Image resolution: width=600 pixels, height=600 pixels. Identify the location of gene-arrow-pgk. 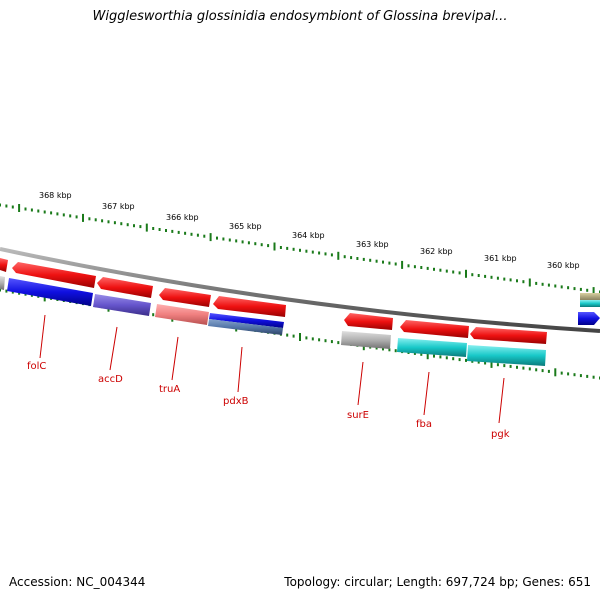
(508, 335).